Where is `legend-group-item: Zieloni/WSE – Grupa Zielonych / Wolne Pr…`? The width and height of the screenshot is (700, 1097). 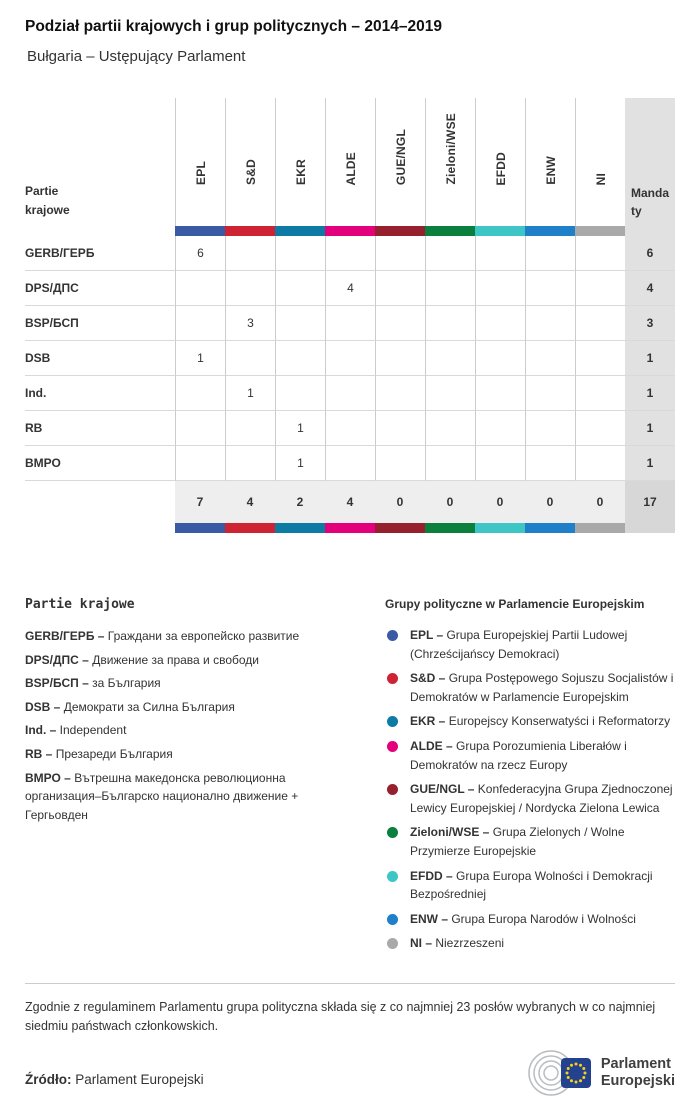
legend-group-item: Zieloni/WSE – Grupa Zielonych / Wolne Pr… is located at coordinates (530, 841).